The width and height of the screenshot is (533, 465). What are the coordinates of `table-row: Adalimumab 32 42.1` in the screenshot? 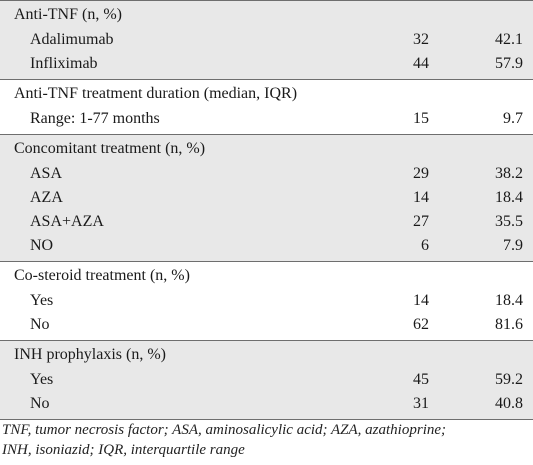 It's located at (266, 40).